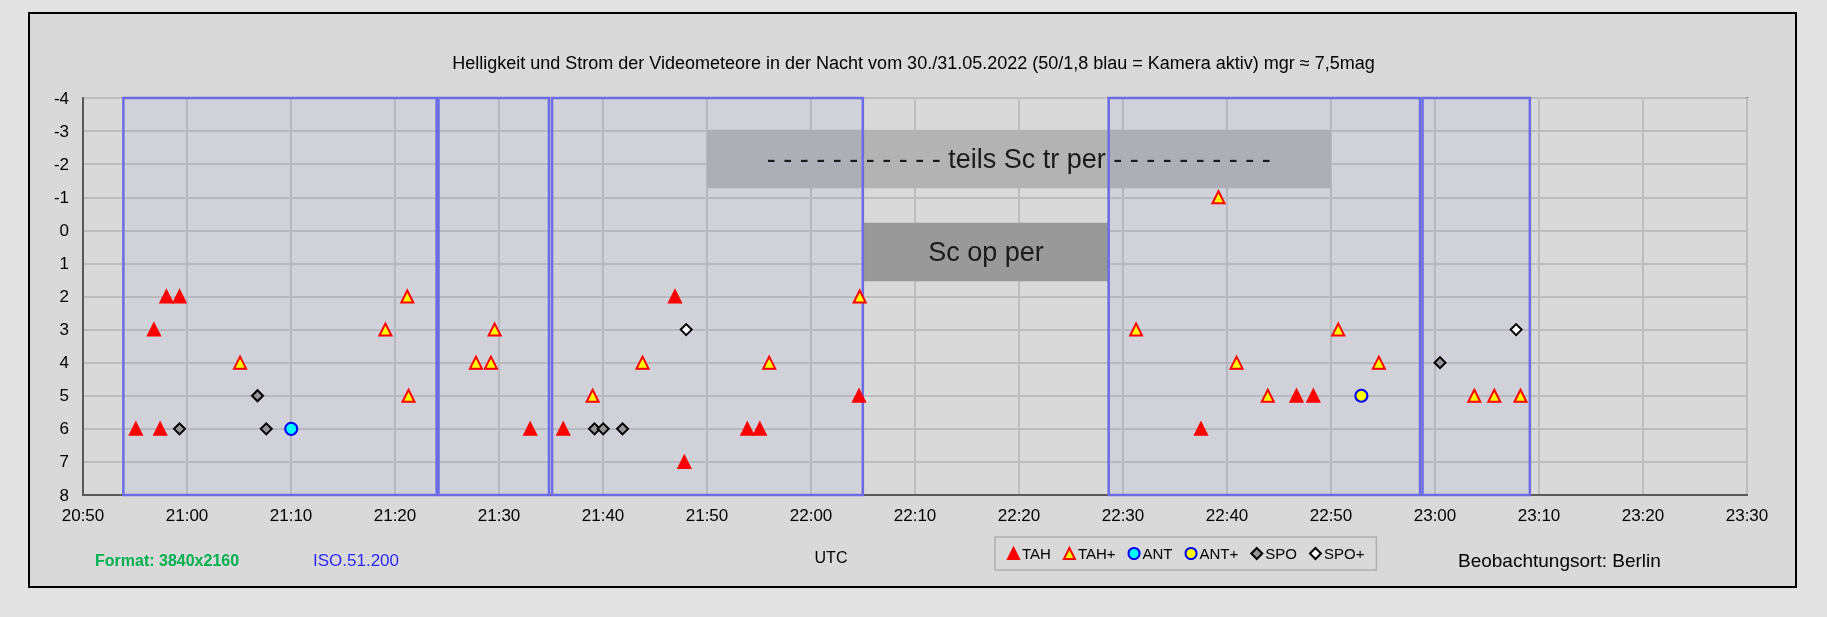 Image resolution: width=1827 pixels, height=617 pixels. Describe the element at coordinates (61, 164) in the screenshot. I see `y-tick-label: -2` at that location.